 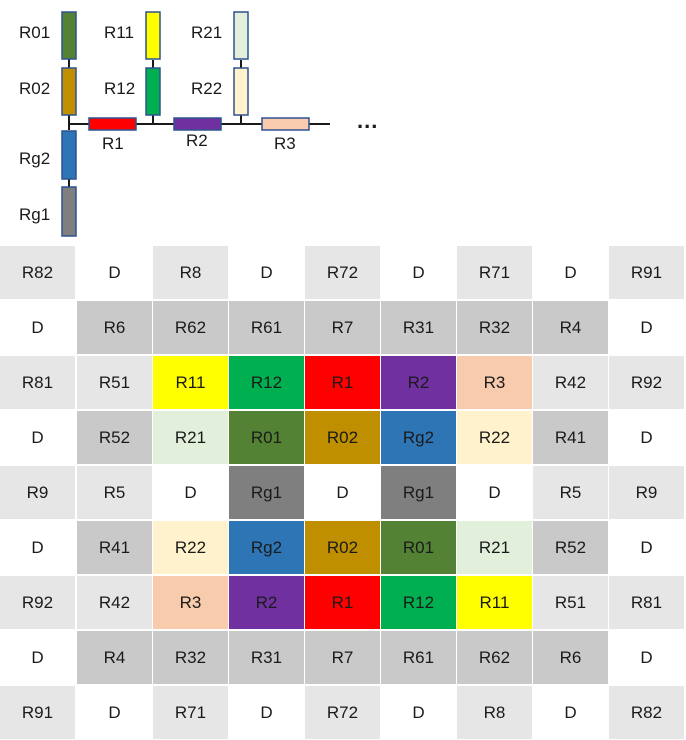 I want to click on label-r01: R01, so click(x=34, y=32).